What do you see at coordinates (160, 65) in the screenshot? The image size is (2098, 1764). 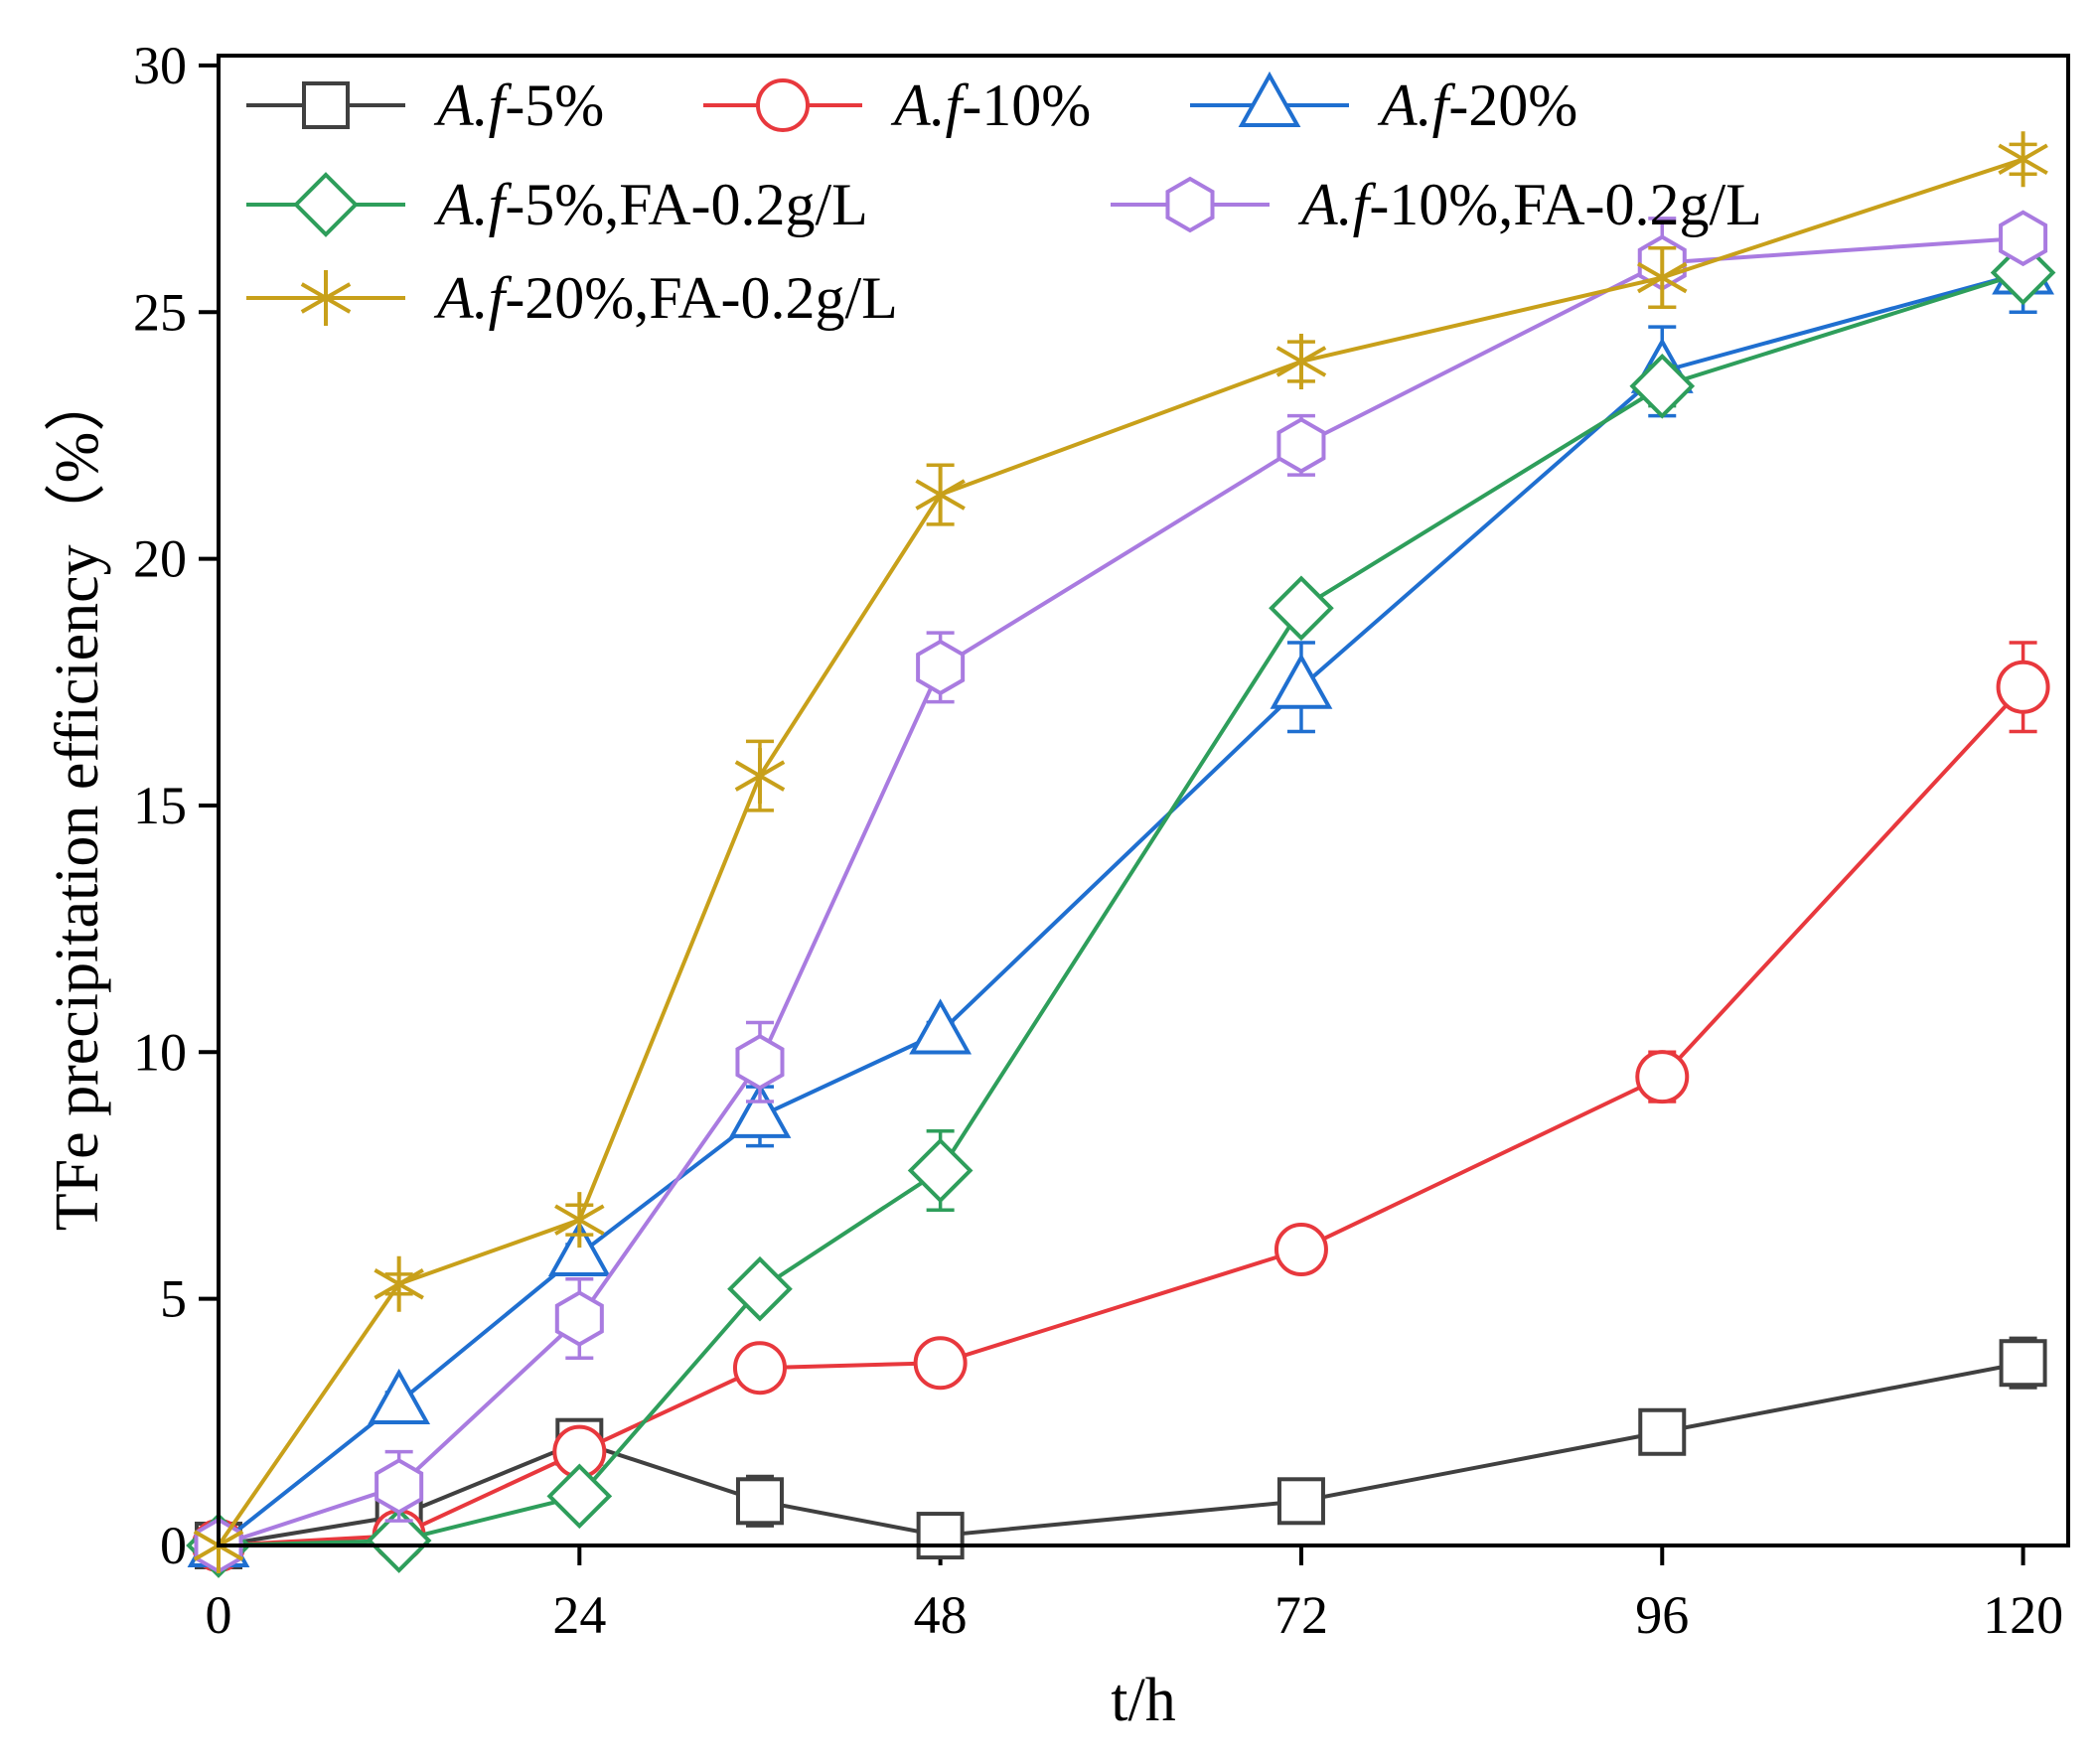 I see `y-tick-label: 30` at bounding box center [160, 65].